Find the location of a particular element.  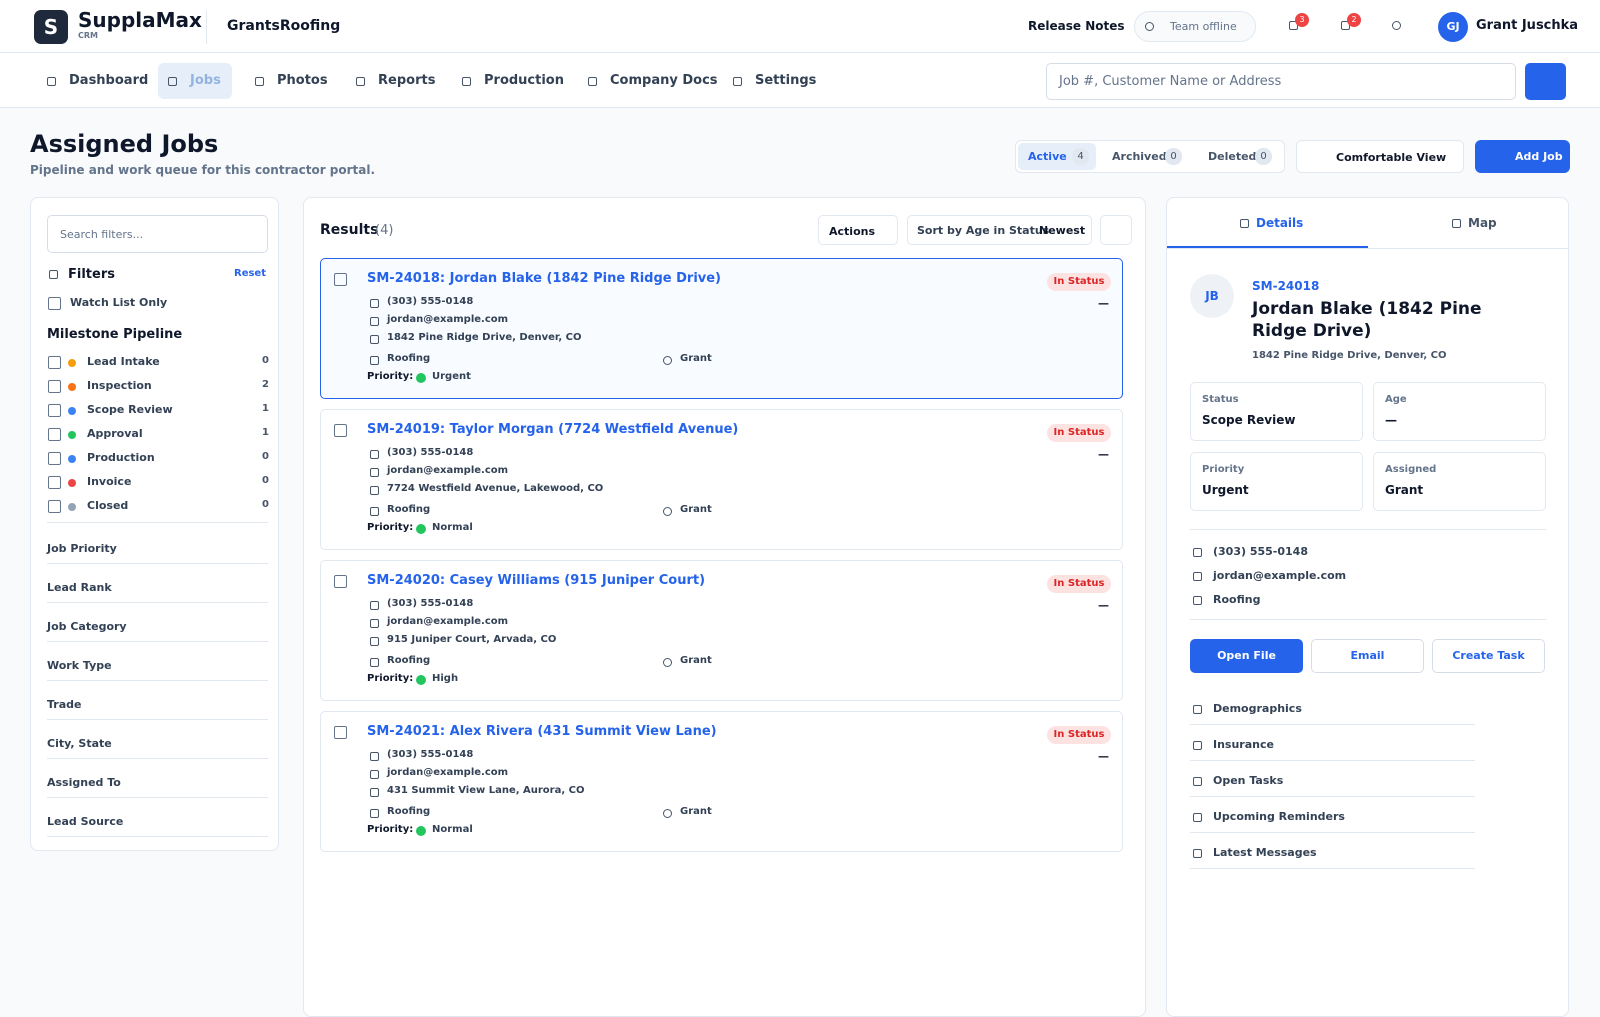

filter-section: City, State is located at coordinates (79, 743).